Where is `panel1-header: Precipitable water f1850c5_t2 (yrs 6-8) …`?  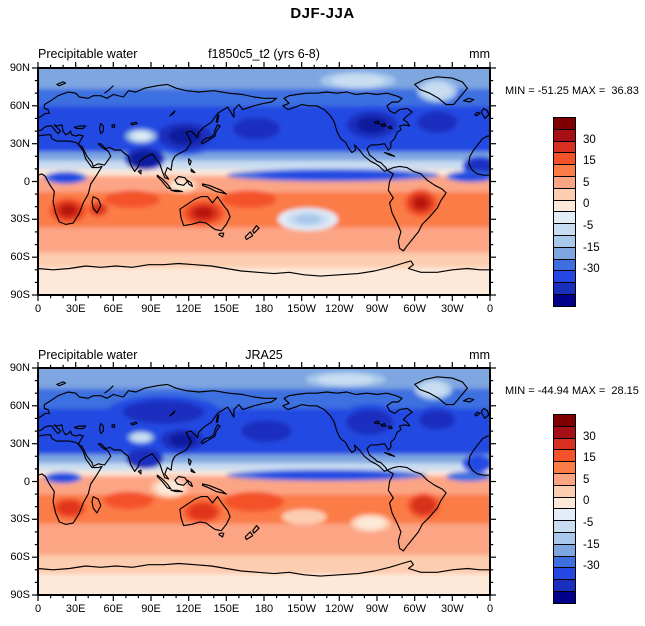 panel1-header: Precipitable water f1850c5_t2 (yrs 6-8) … is located at coordinates (264, 54).